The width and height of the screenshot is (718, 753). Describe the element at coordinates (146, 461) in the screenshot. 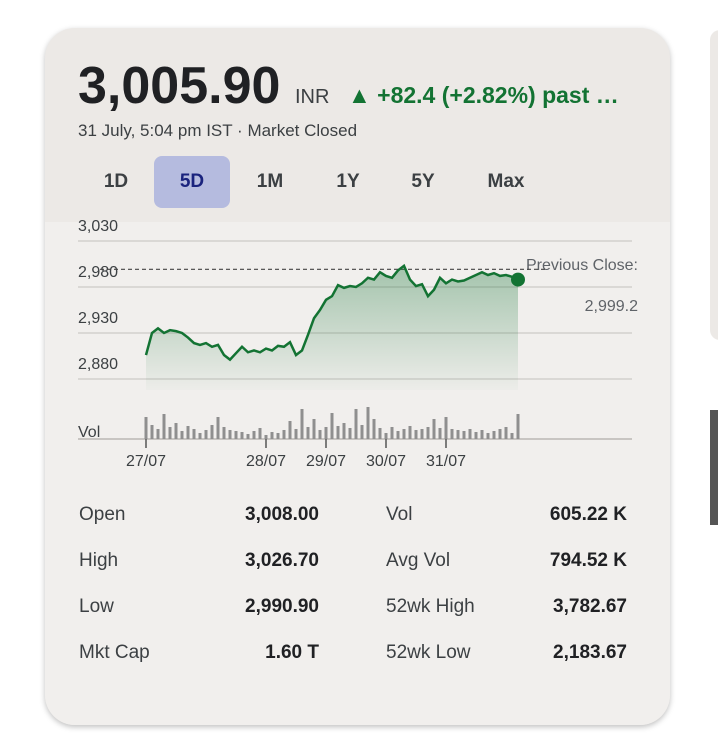

I see `x-tick-label: 27/07` at that location.